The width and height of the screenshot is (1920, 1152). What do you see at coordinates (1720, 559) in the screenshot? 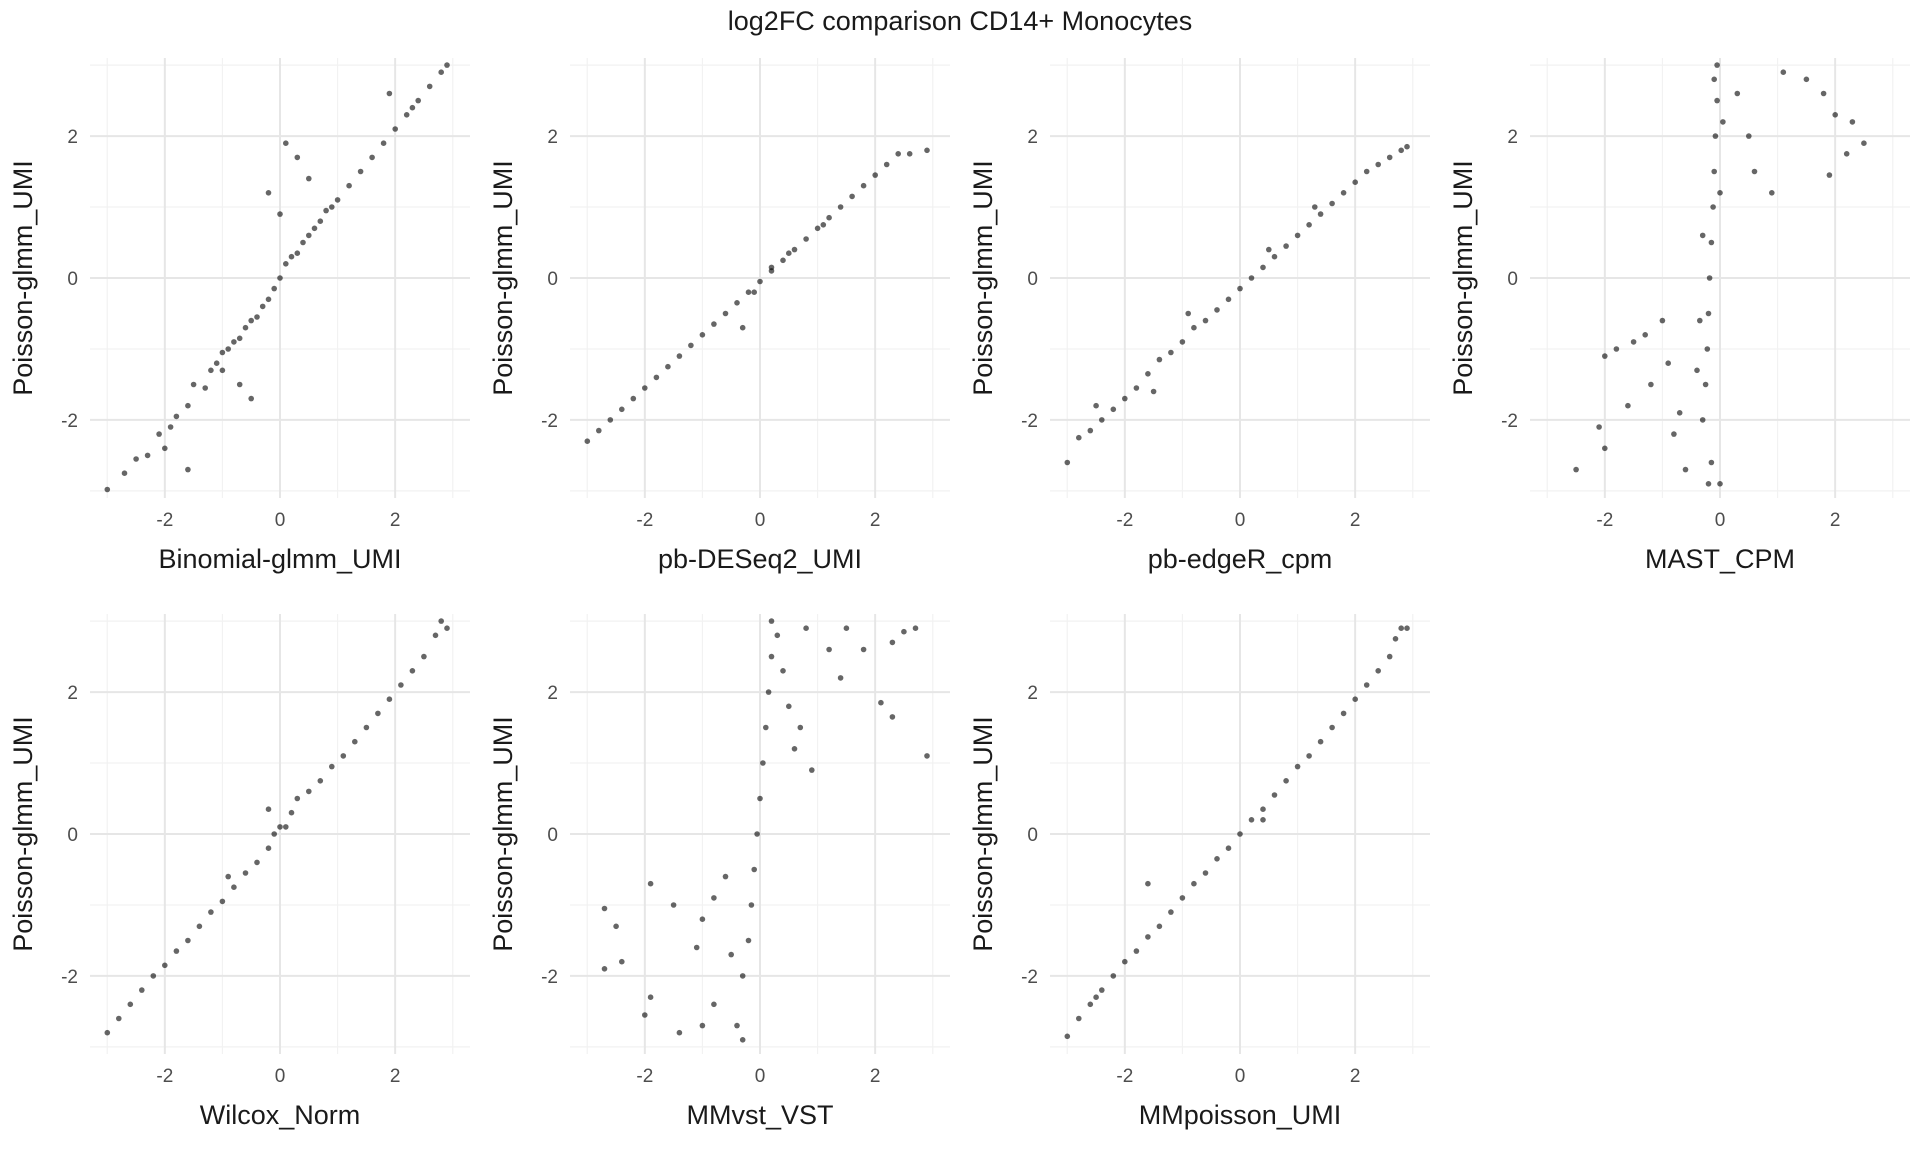
I see `x-axis-title: MAST_CPM` at bounding box center [1720, 559].